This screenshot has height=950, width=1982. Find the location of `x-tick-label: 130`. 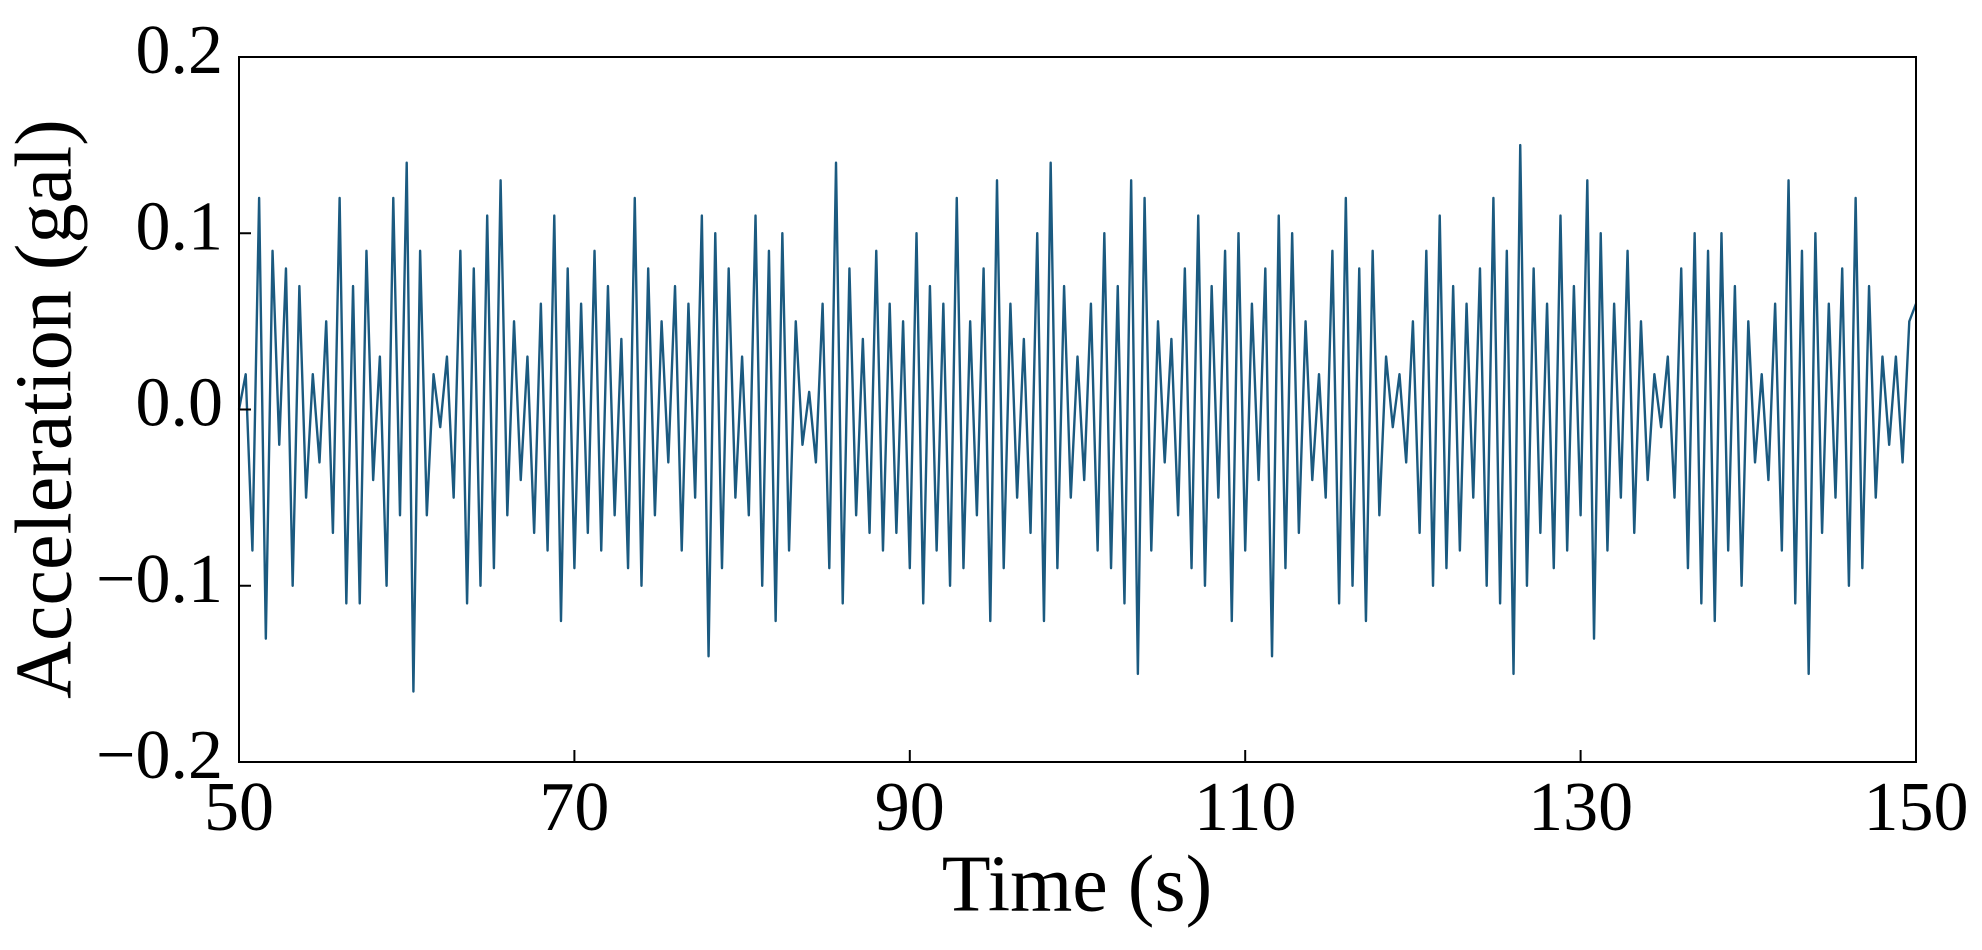

x-tick-label: 130 is located at coordinates (1580, 807).